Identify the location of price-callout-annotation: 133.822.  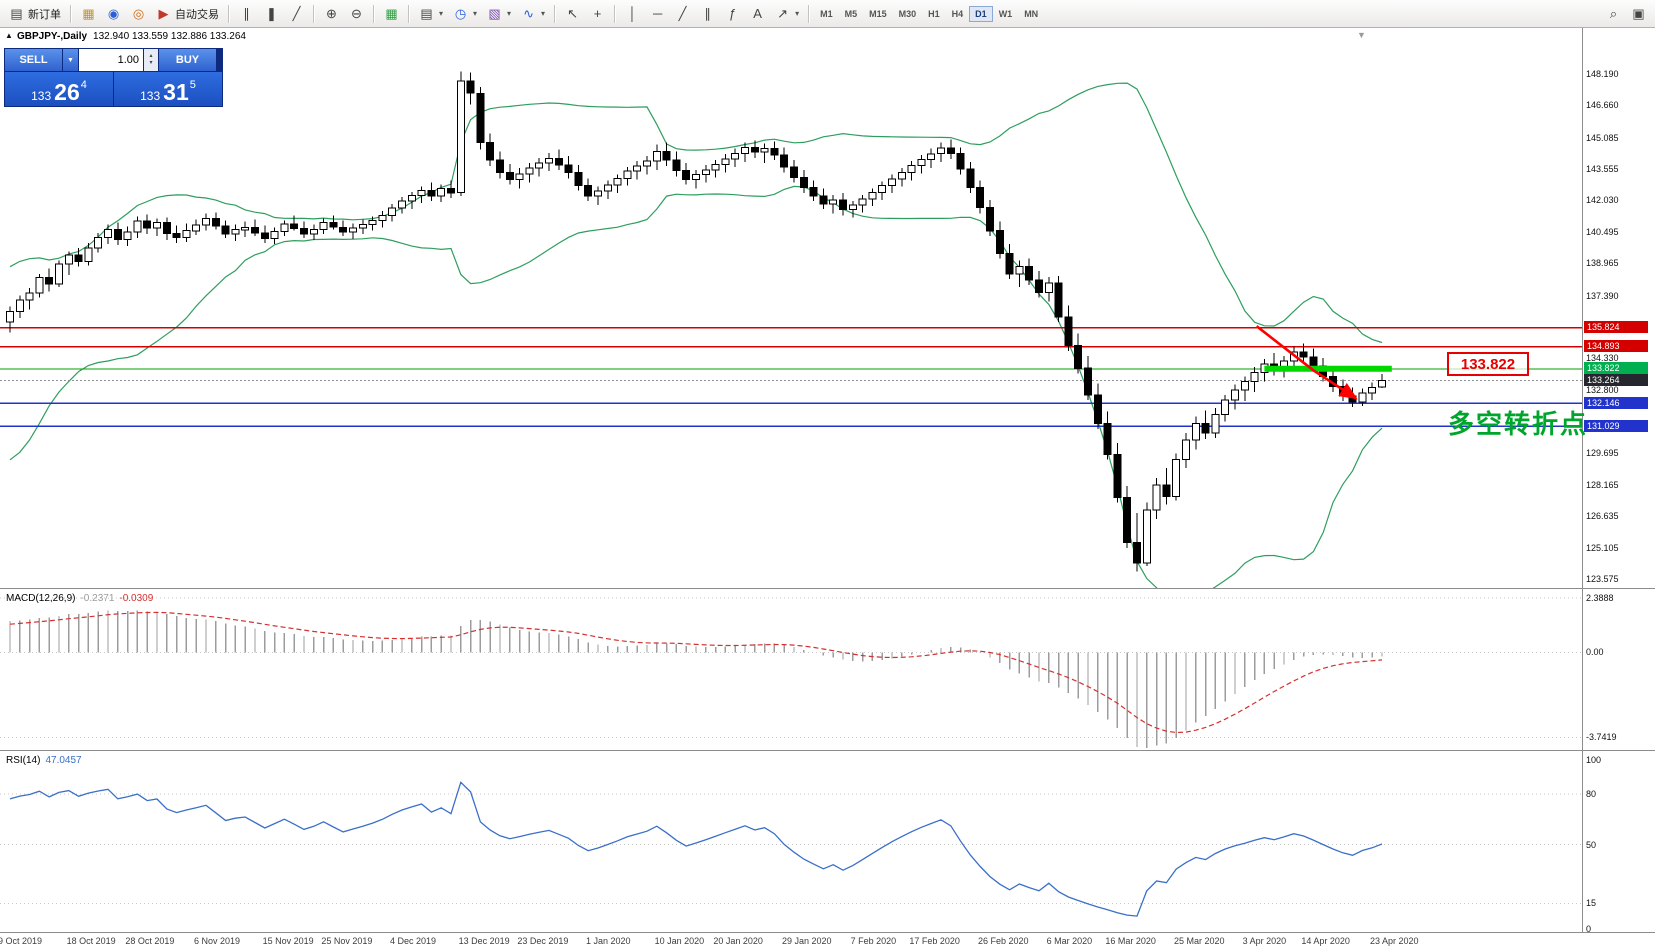
(1488, 364).